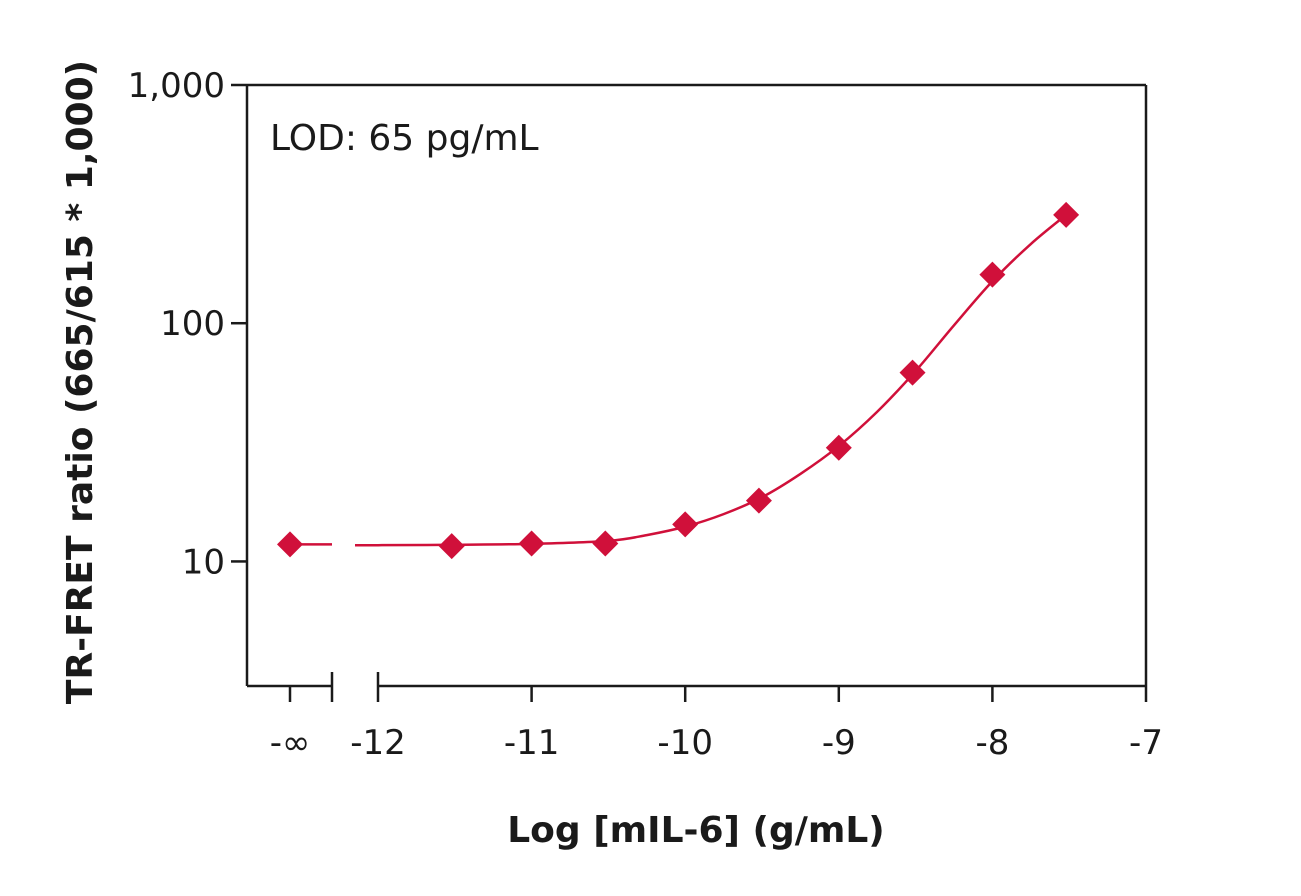  I want to click on x-axis: -∞ -12 -11 -10 -9 -8 -7, so click(716, 724).